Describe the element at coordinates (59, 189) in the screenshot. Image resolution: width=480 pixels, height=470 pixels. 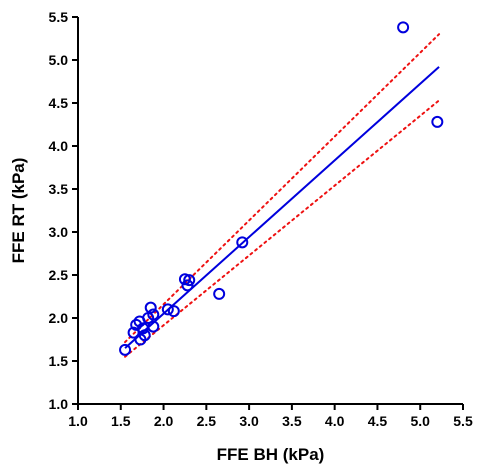
I see `y-tick-label: 3.5` at that location.